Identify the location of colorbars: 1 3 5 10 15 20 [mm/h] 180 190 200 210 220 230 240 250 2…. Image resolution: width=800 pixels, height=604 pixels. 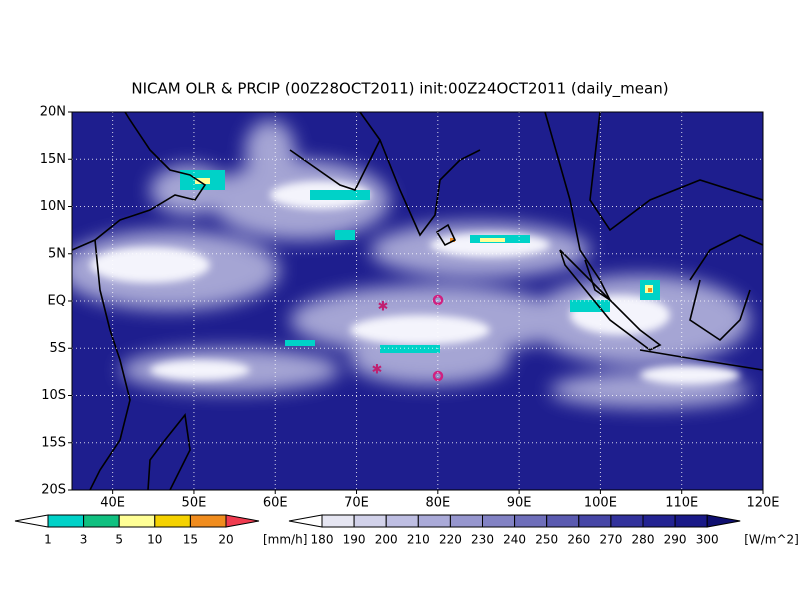
(406, 530).